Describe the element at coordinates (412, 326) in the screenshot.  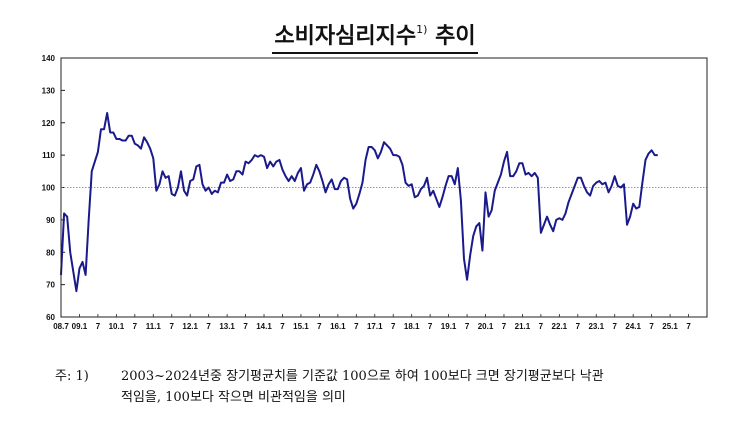
I see `x-tick-label: 18.1` at that location.